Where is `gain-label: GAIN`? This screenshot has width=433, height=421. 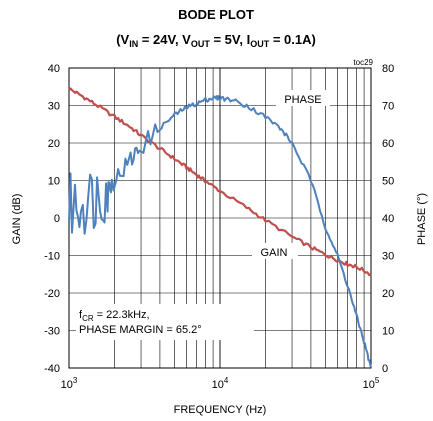 gain-label: GAIN is located at coordinates (274, 253).